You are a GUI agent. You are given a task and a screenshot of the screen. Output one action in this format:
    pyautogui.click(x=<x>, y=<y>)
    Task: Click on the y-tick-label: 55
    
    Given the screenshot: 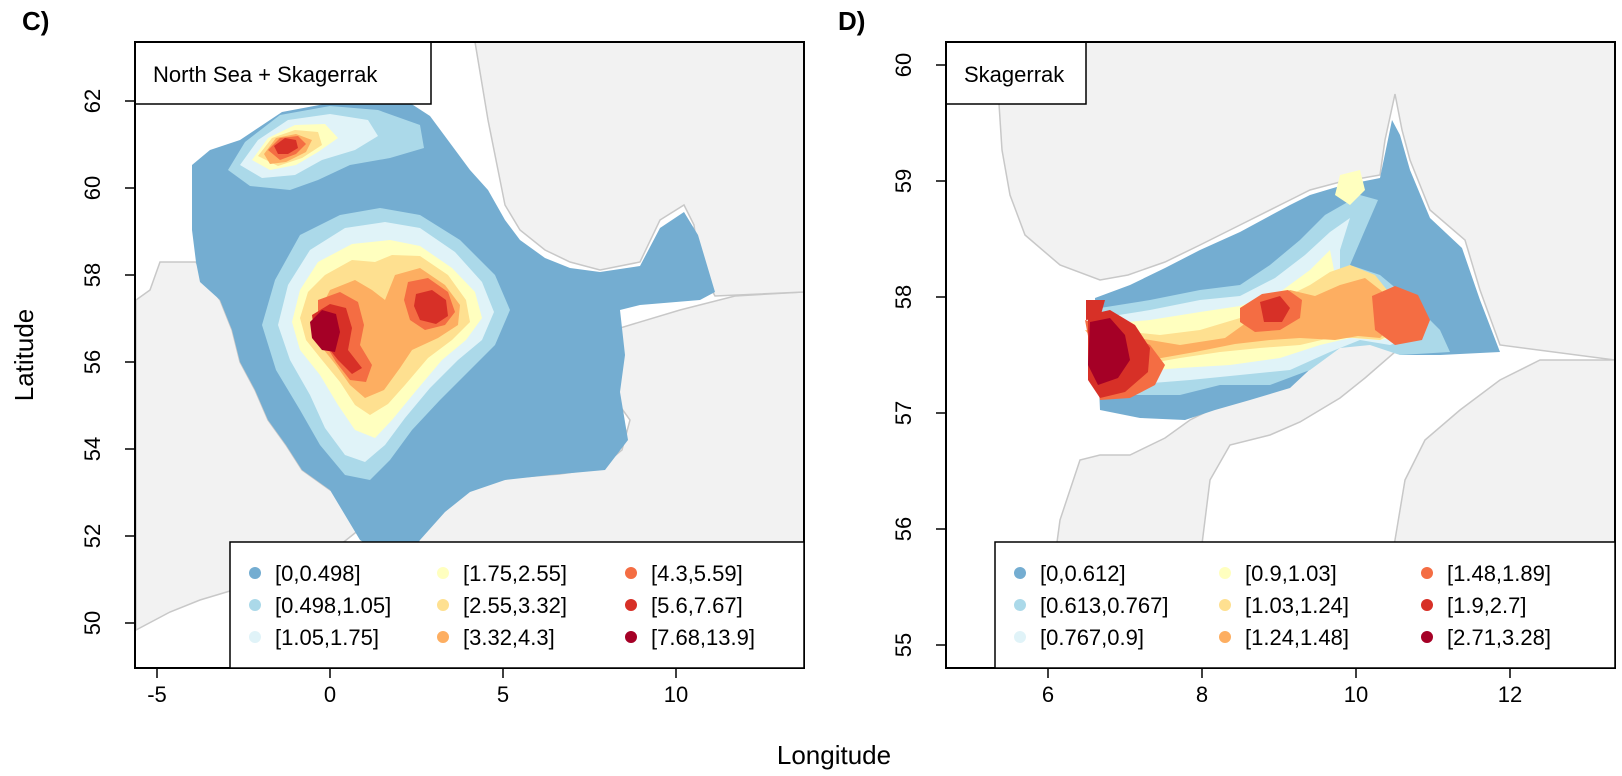 What is the action you would take?
    pyautogui.click(x=903, y=645)
    